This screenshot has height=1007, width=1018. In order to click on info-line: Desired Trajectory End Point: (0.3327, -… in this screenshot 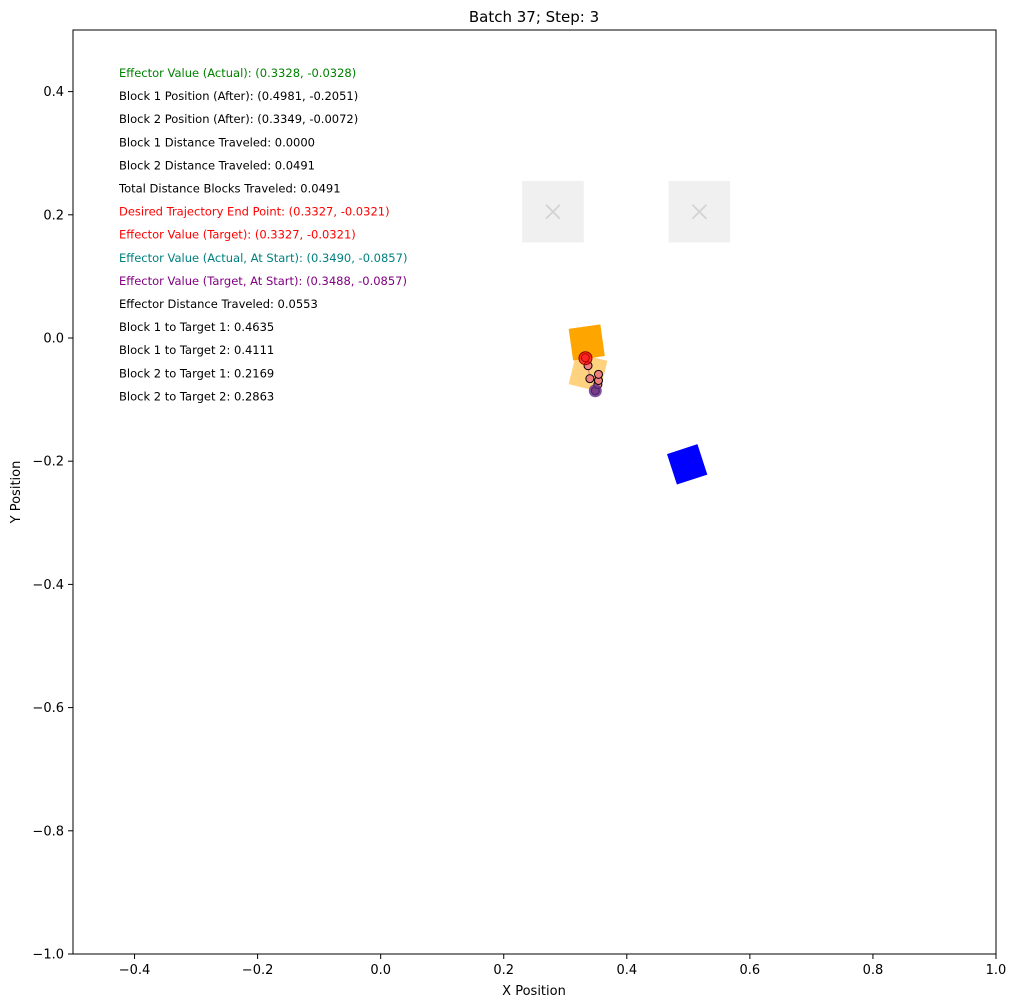, I will do `click(254, 212)`.